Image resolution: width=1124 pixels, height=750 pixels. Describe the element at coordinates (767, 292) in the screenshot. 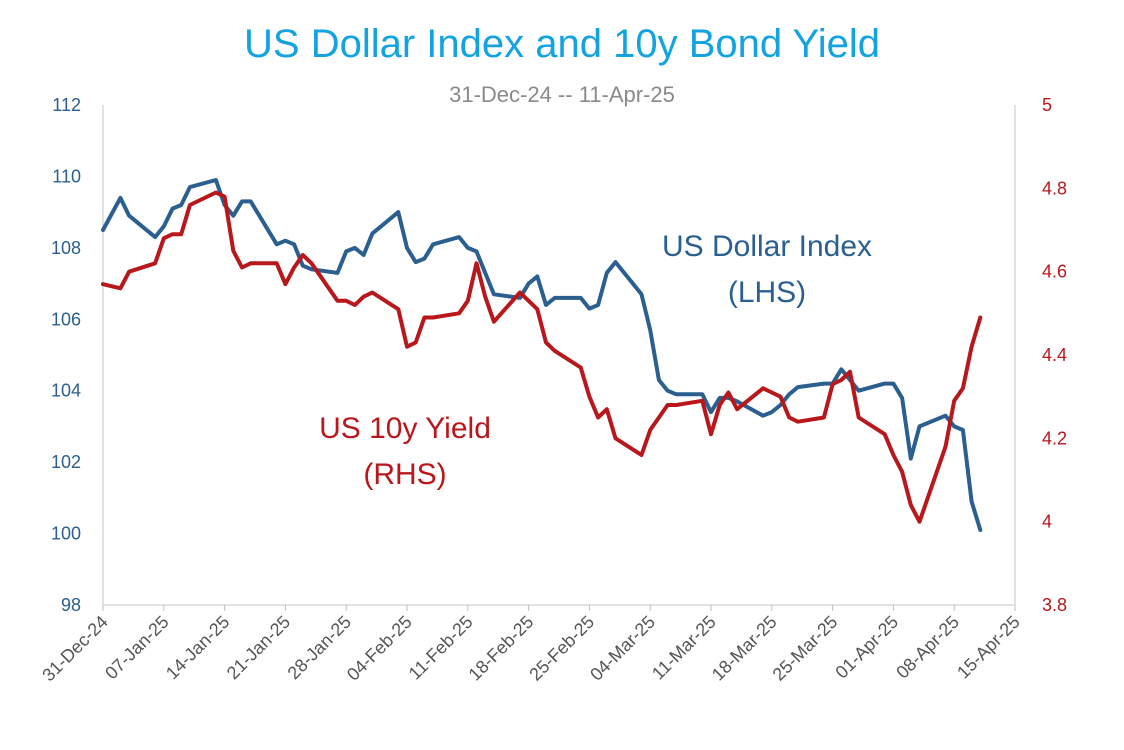

I see `dollar-index-label: (LHS)` at that location.